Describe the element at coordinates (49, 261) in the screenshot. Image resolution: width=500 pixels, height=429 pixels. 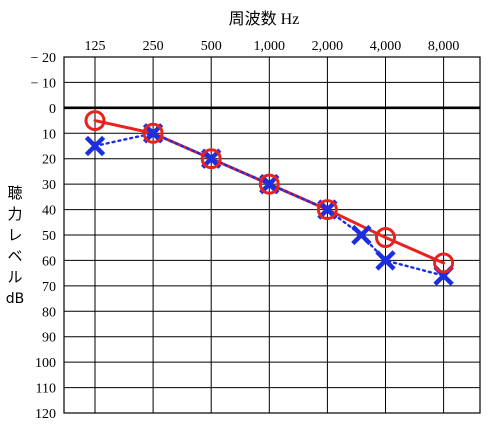
I see `y-tick-label: 60` at that location.